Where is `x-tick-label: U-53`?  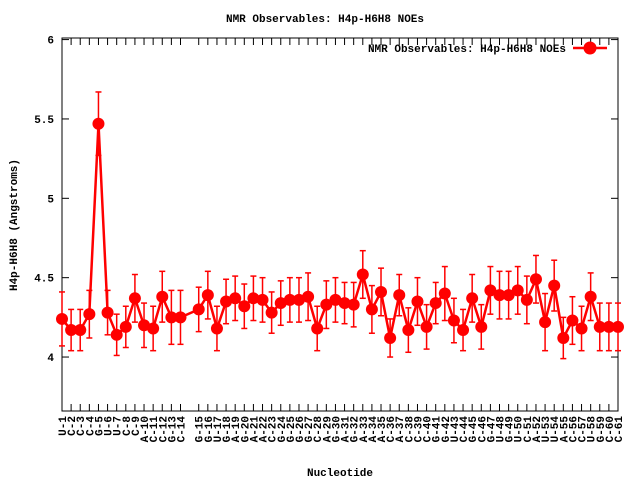
x-tick-label: U-53 is located at coordinates (547, 429).